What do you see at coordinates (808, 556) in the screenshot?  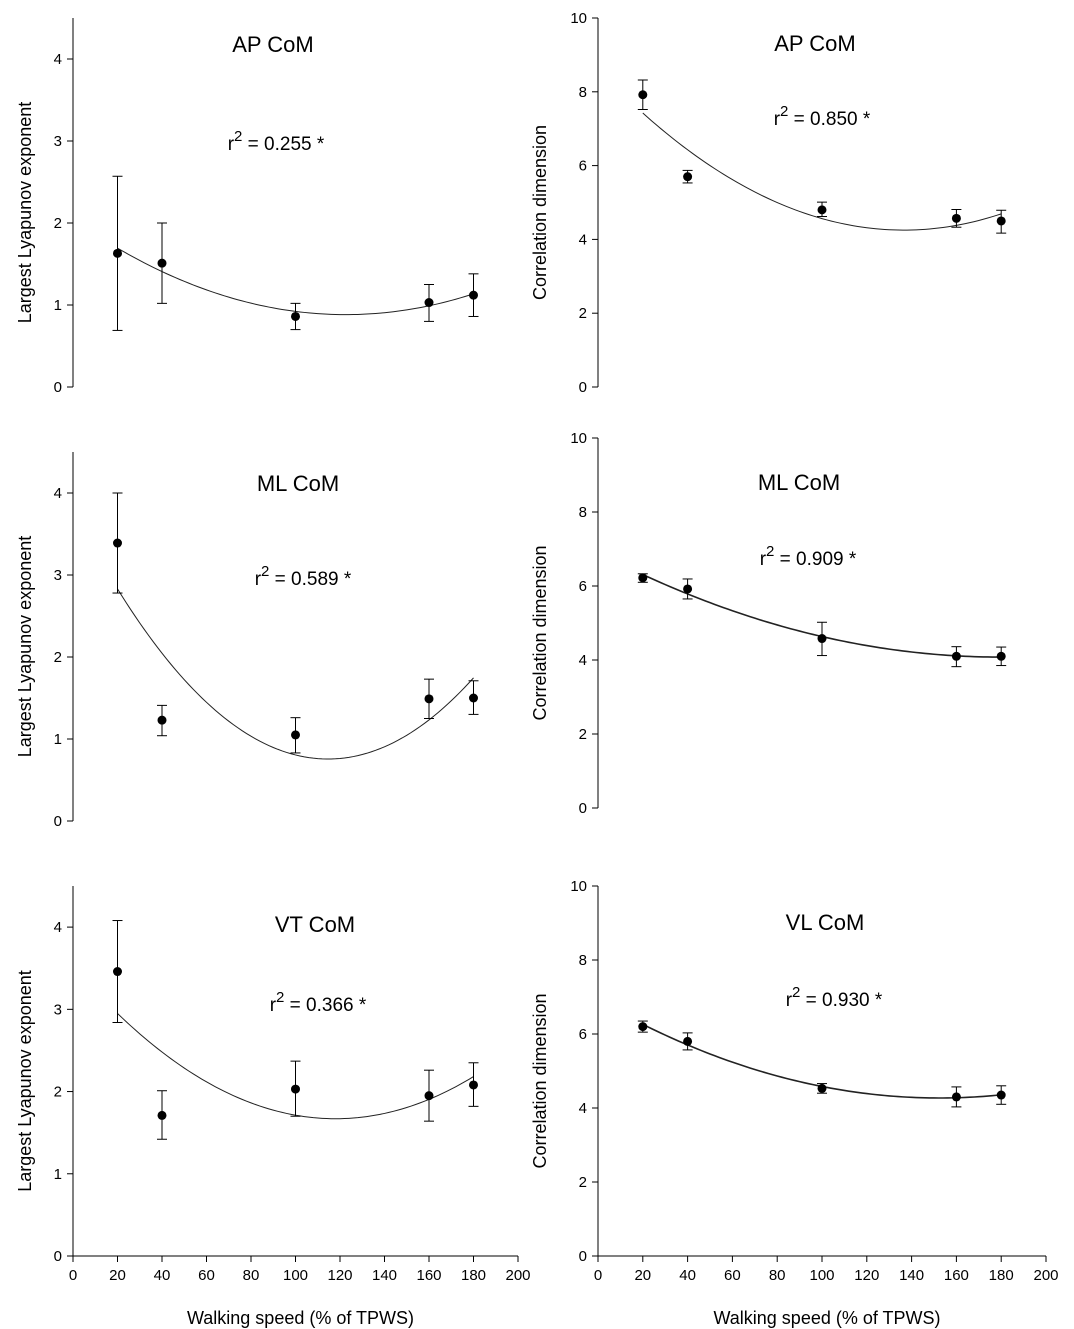 I see `r-squared-annotation: r2 = 0.909 *` at bounding box center [808, 556].